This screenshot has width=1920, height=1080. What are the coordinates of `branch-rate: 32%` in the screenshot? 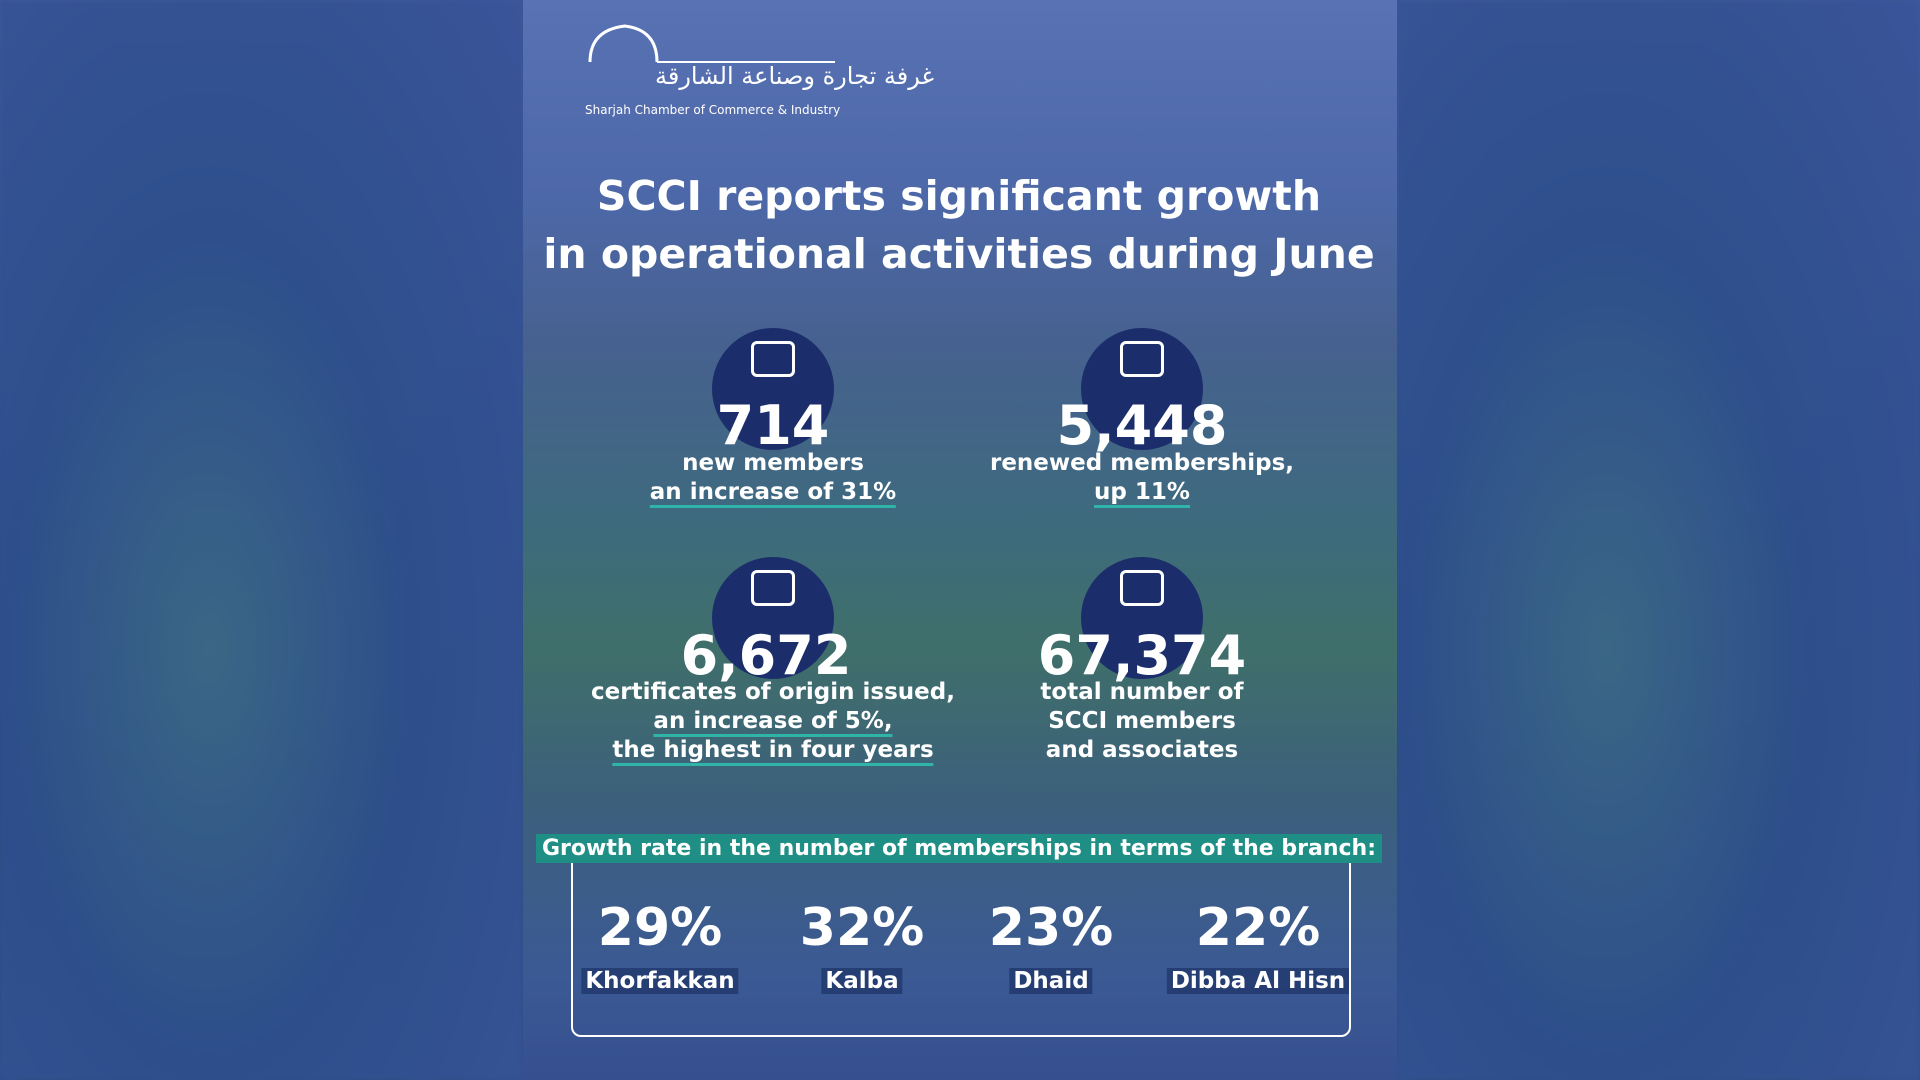 It's located at (862, 928).